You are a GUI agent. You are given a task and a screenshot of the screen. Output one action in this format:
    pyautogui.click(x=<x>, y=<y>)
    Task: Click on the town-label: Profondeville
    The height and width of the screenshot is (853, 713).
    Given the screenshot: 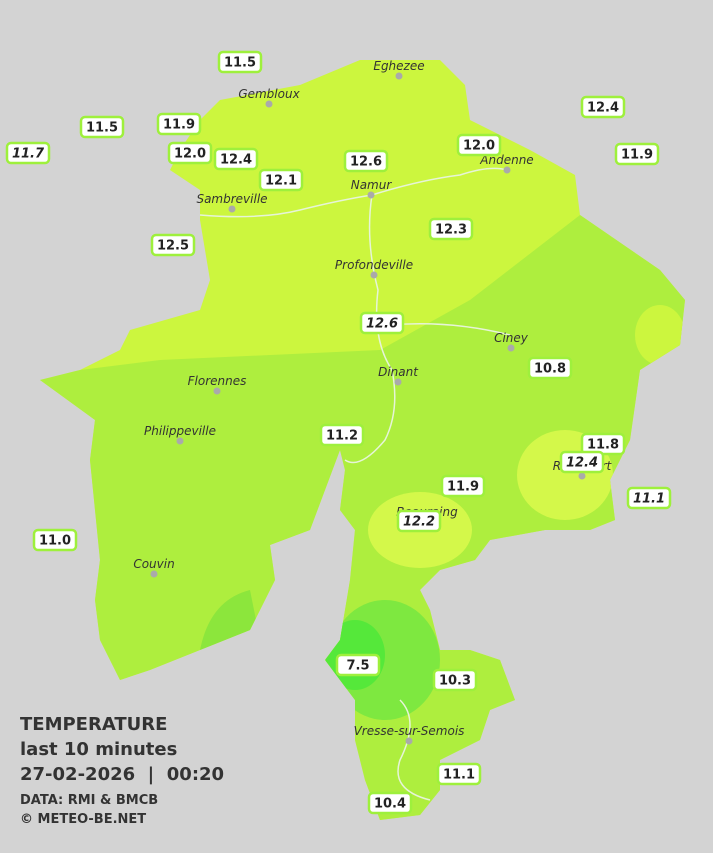 What is the action you would take?
    pyautogui.click(x=374, y=265)
    